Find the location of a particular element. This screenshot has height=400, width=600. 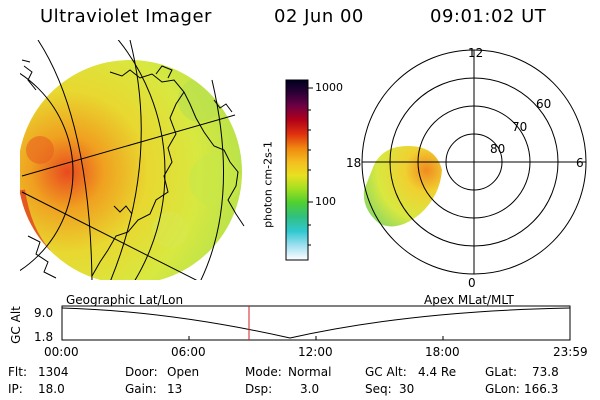

apex-label: Apex MLat/MLT is located at coordinates (469, 300).